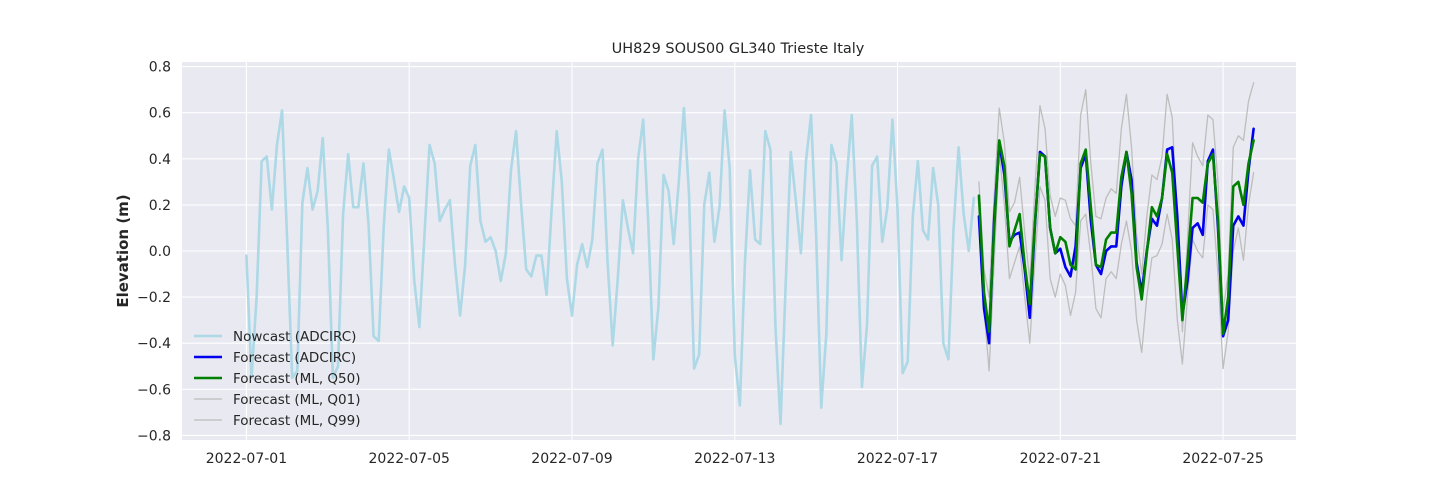 The width and height of the screenshot is (1440, 504). I want to click on y-tick-label: 0.8, so click(160, 68).